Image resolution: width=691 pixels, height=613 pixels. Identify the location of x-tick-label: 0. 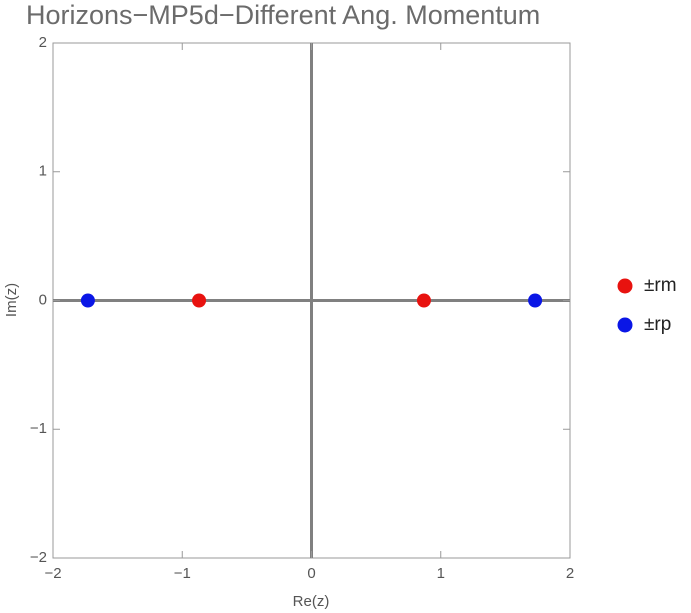
(311, 573).